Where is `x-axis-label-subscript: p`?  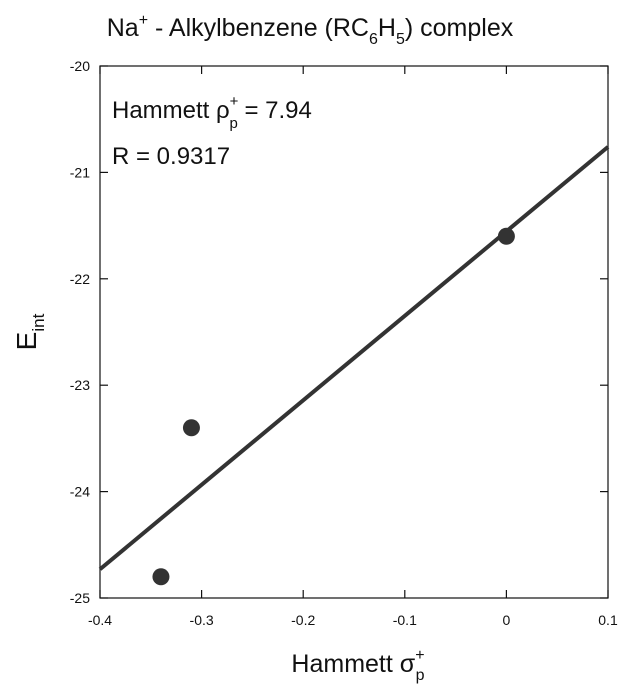 x-axis-label-subscript: p is located at coordinates (420, 675).